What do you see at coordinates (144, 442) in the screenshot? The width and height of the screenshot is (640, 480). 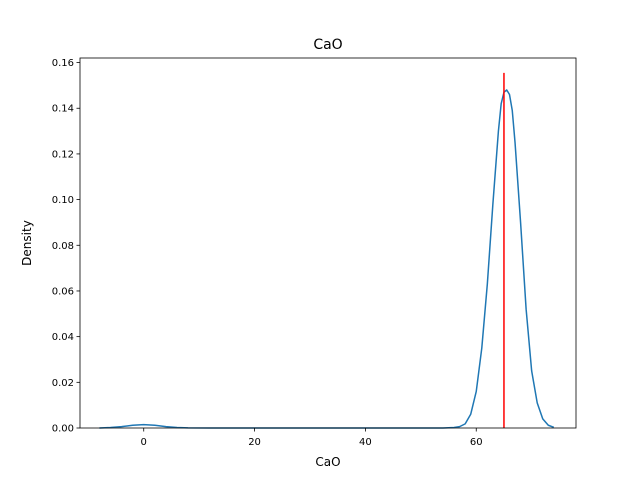 I see `x-tick-label: 0` at bounding box center [144, 442].